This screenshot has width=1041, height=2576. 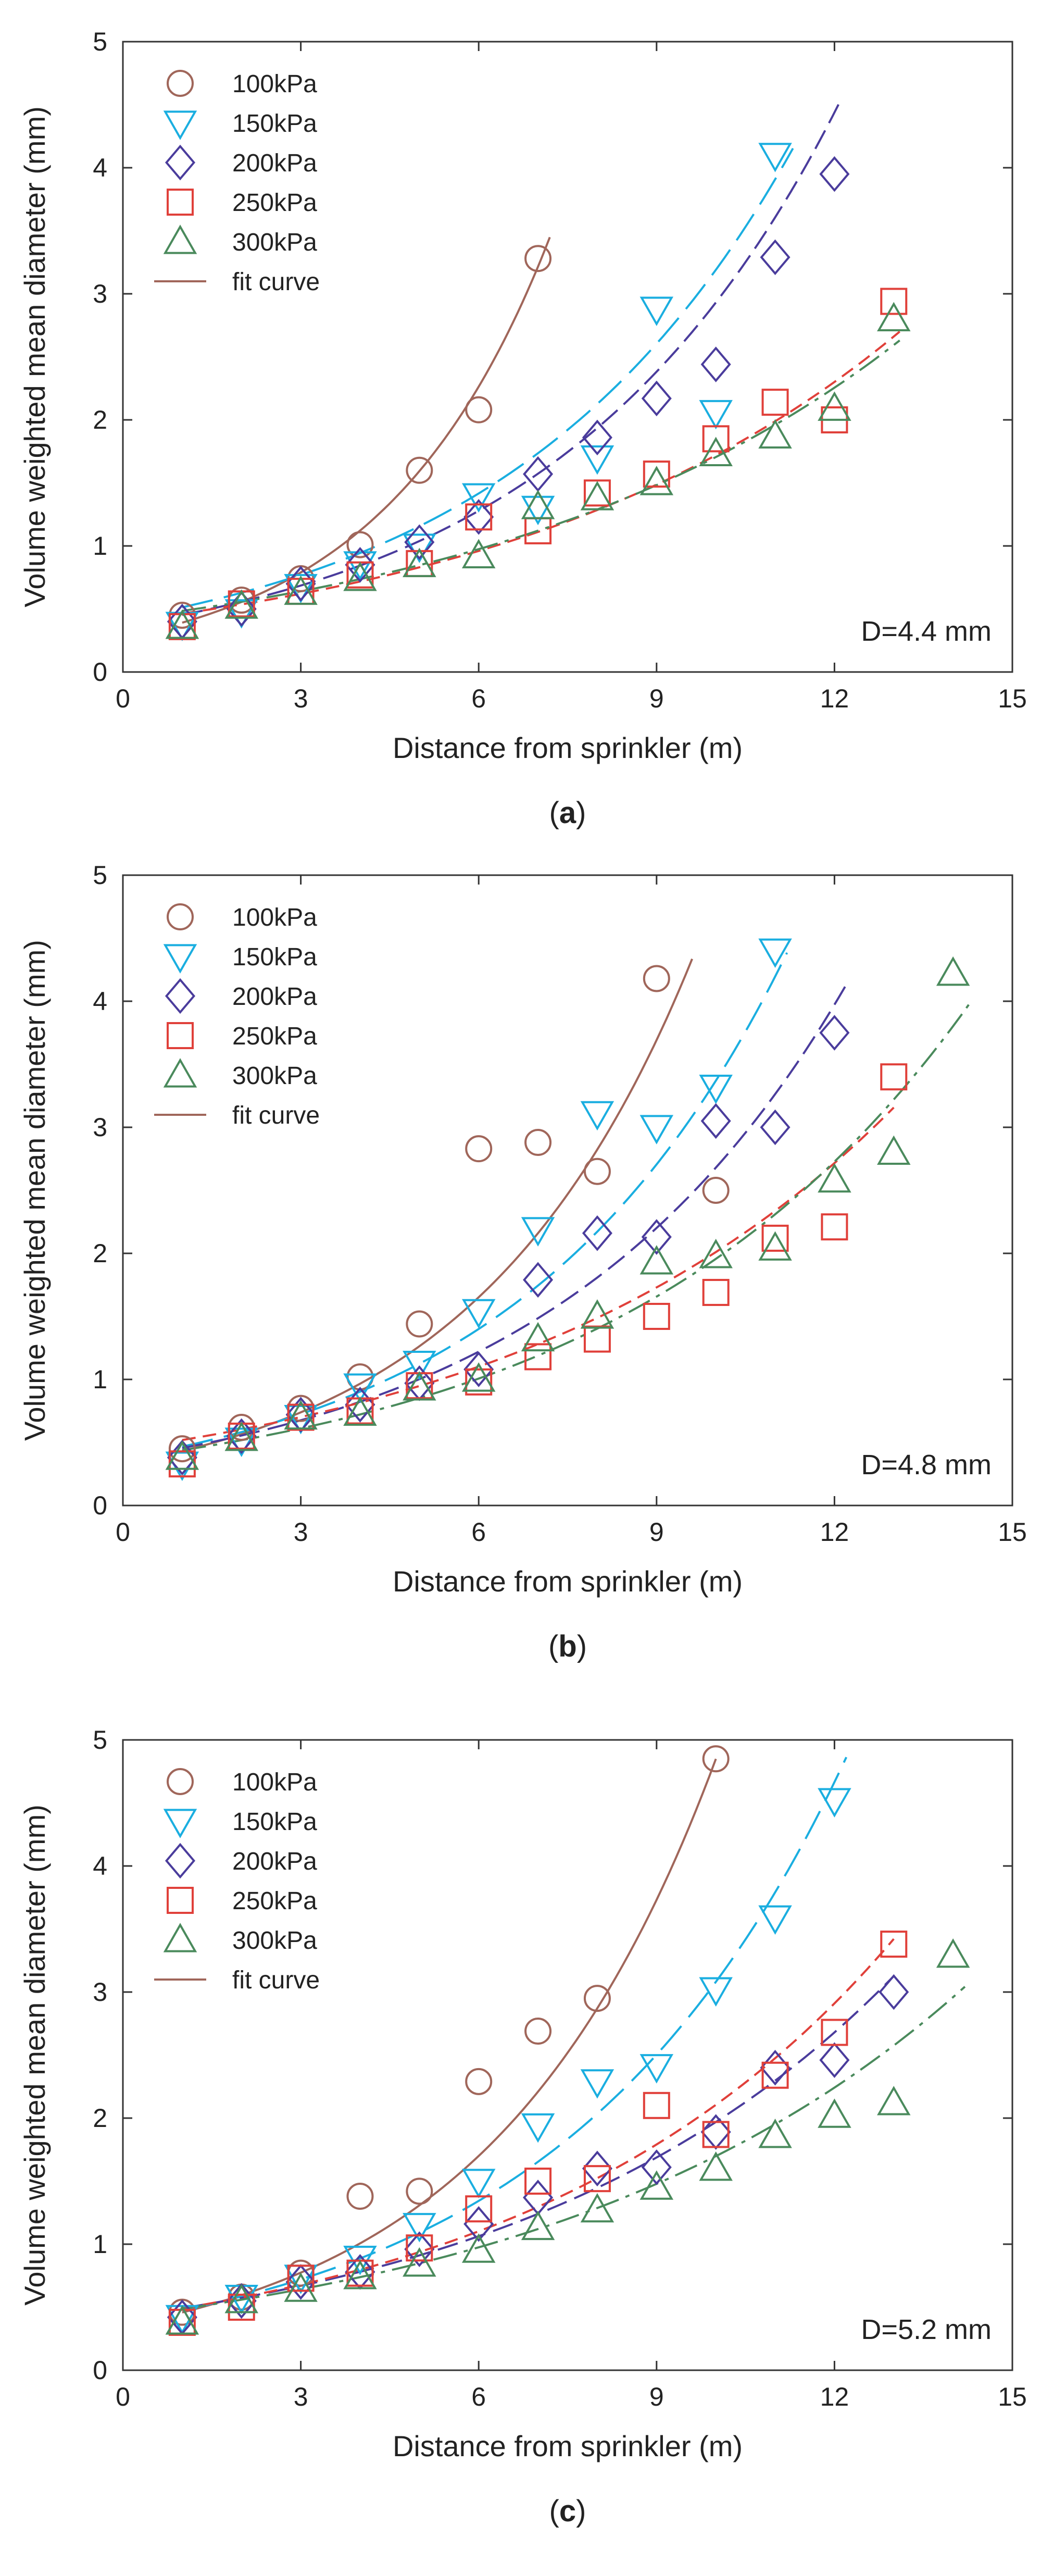 What do you see at coordinates (275, 1862) in the screenshot?
I see `legend-label: 200kPa` at bounding box center [275, 1862].